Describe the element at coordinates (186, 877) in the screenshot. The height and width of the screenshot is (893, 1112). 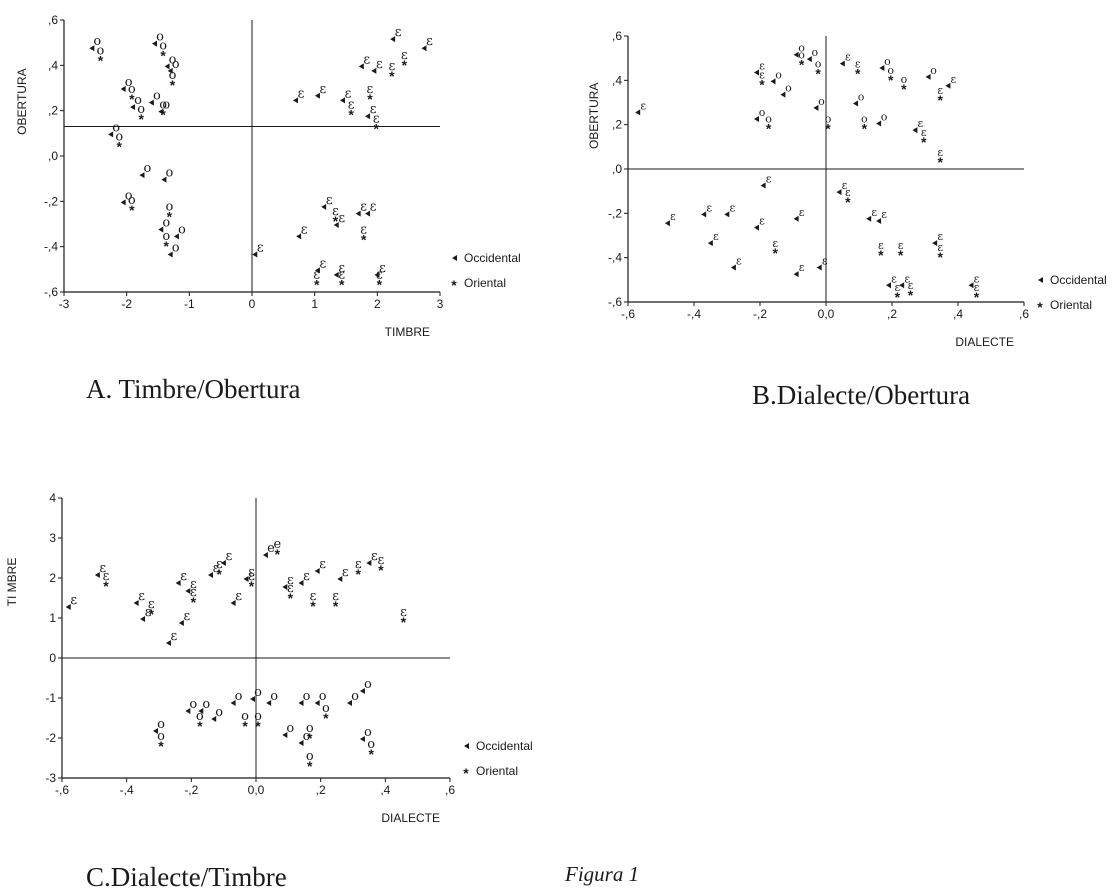
I see `panel-caption: C.Dialecte/Timbre` at that location.